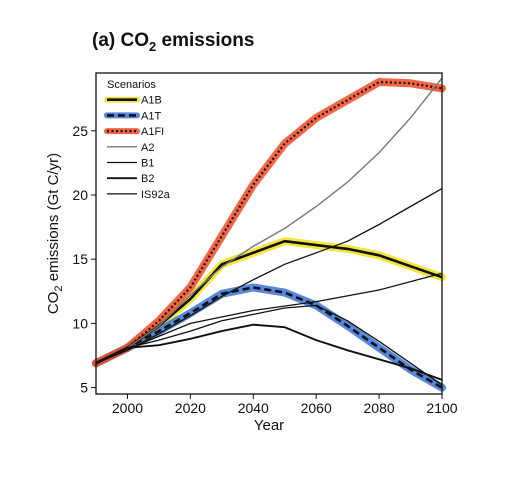  I want to click on y-tick-label: 10, so click(80, 323).